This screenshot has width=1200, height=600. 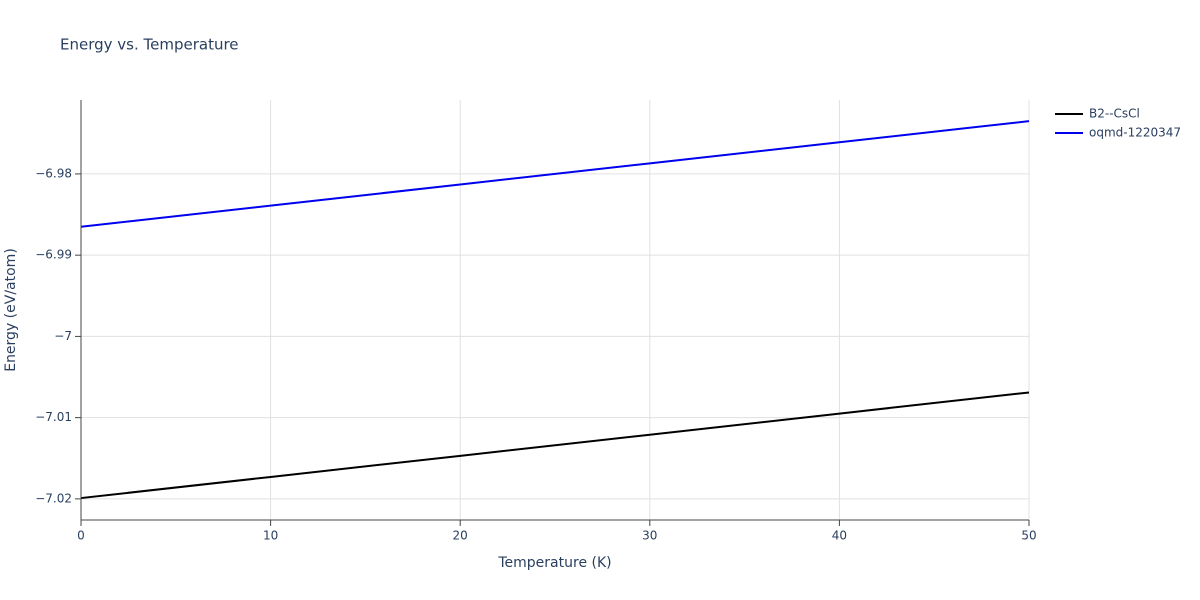 What do you see at coordinates (53, 417) in the screenshot?
I see `y-tick-label: −7.01` at bounding box center [53, 417].